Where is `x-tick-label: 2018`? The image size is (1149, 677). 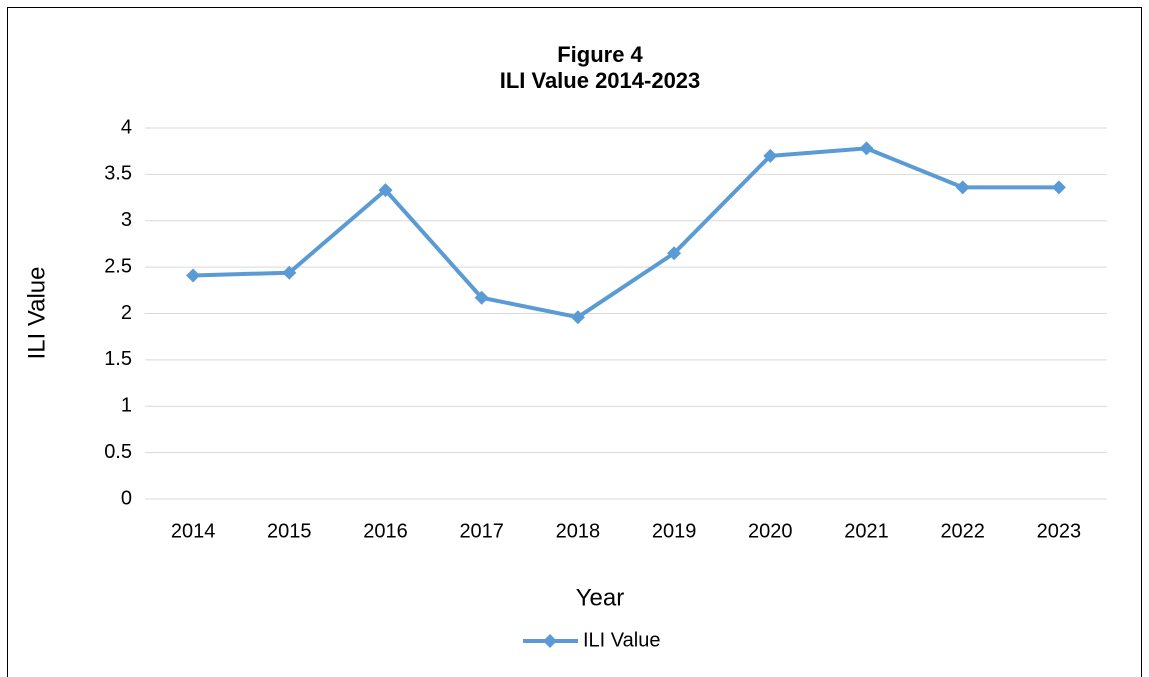 x-tick-label: 2018 is located at coordinates (578, 531).